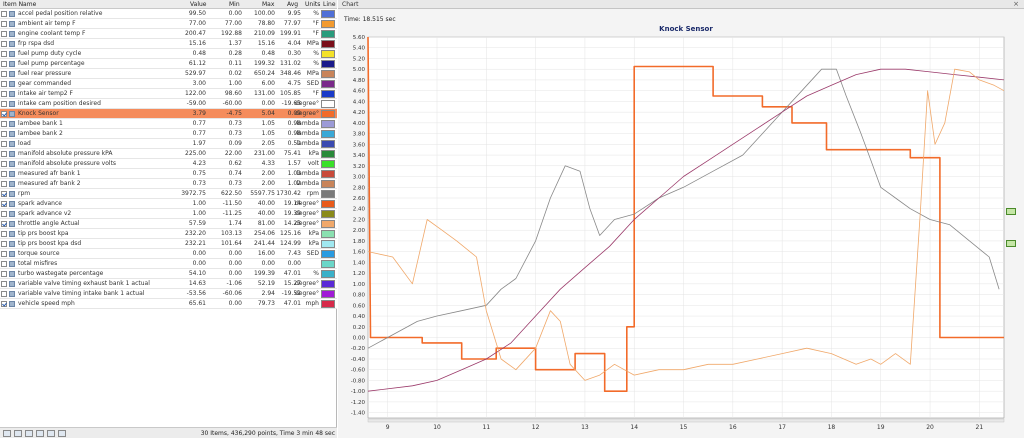 Image resolution: width=1024 pixels, height=438 pixels. Describe the element at coordinates (168, 84) in the screenshot. I see `channel-row: gear commanded 3.00 1.00 6.00 4.75 SED` at that location.